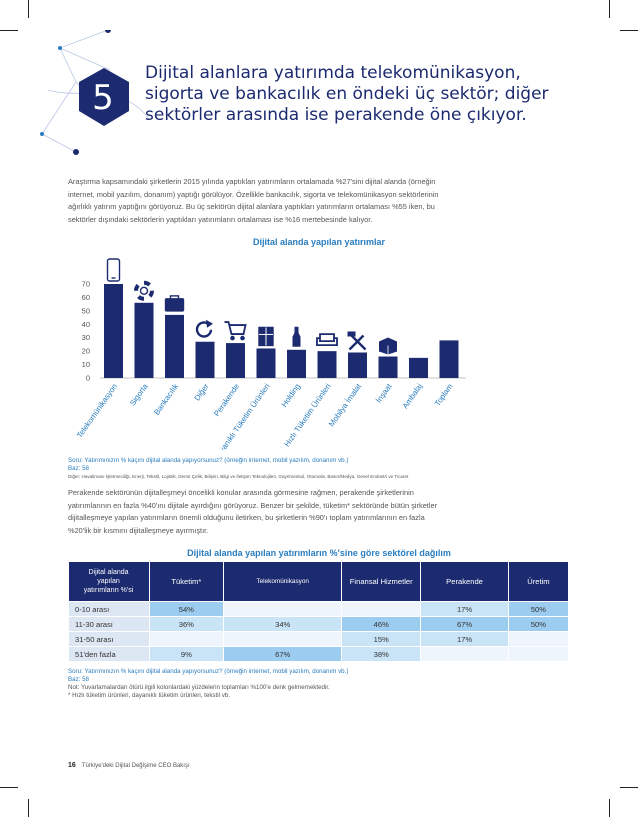 The width and height of the screenshot is (638, 817). What do you see at coordinates (381, 624) in the screenshot?
I see `table-cell: 46%` at bounding box center [381, 624].